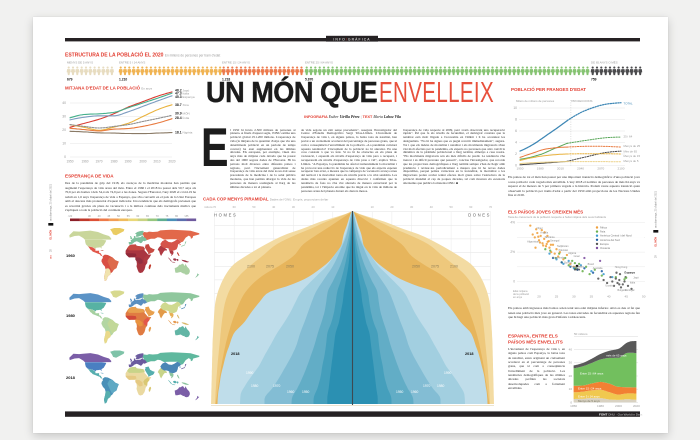  What do you see at coordinates (535, 341) in the screenshot?
I see `svg-text: PAÏSOS MÉS ENVELLITS` at bounding box center [535, 341].